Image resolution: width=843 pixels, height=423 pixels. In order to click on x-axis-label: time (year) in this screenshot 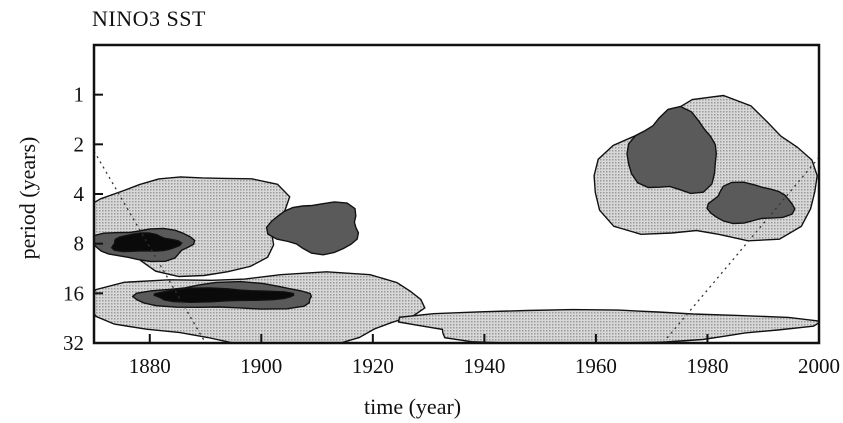, I will do `click(413, 406)`.